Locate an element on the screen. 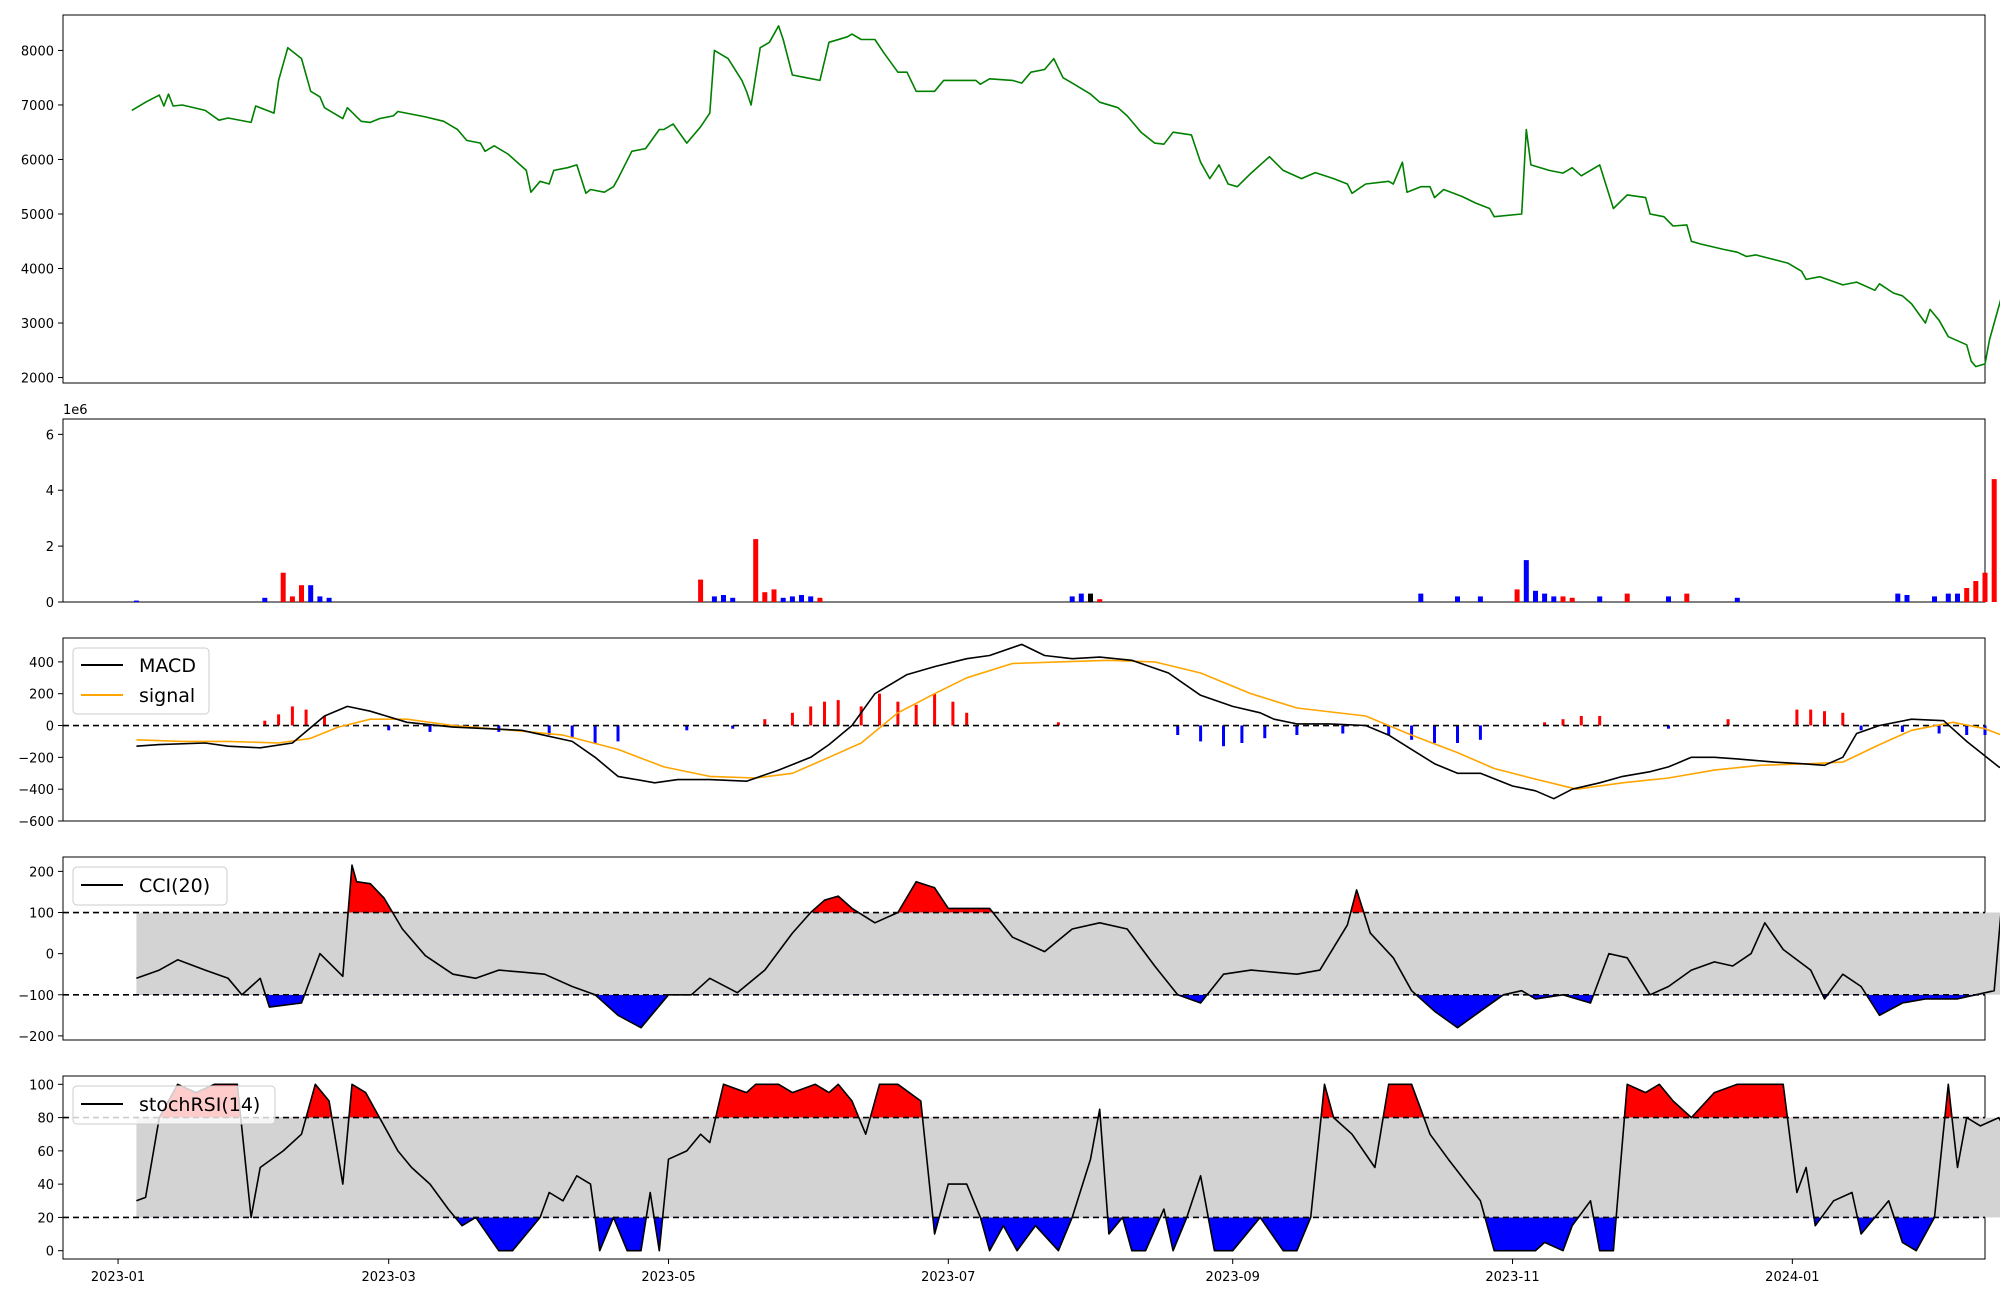 Image resolution: width=2000 pixels, height=1300 pixels. y-tick-label: 8000 is located at coordinates (37, 51).